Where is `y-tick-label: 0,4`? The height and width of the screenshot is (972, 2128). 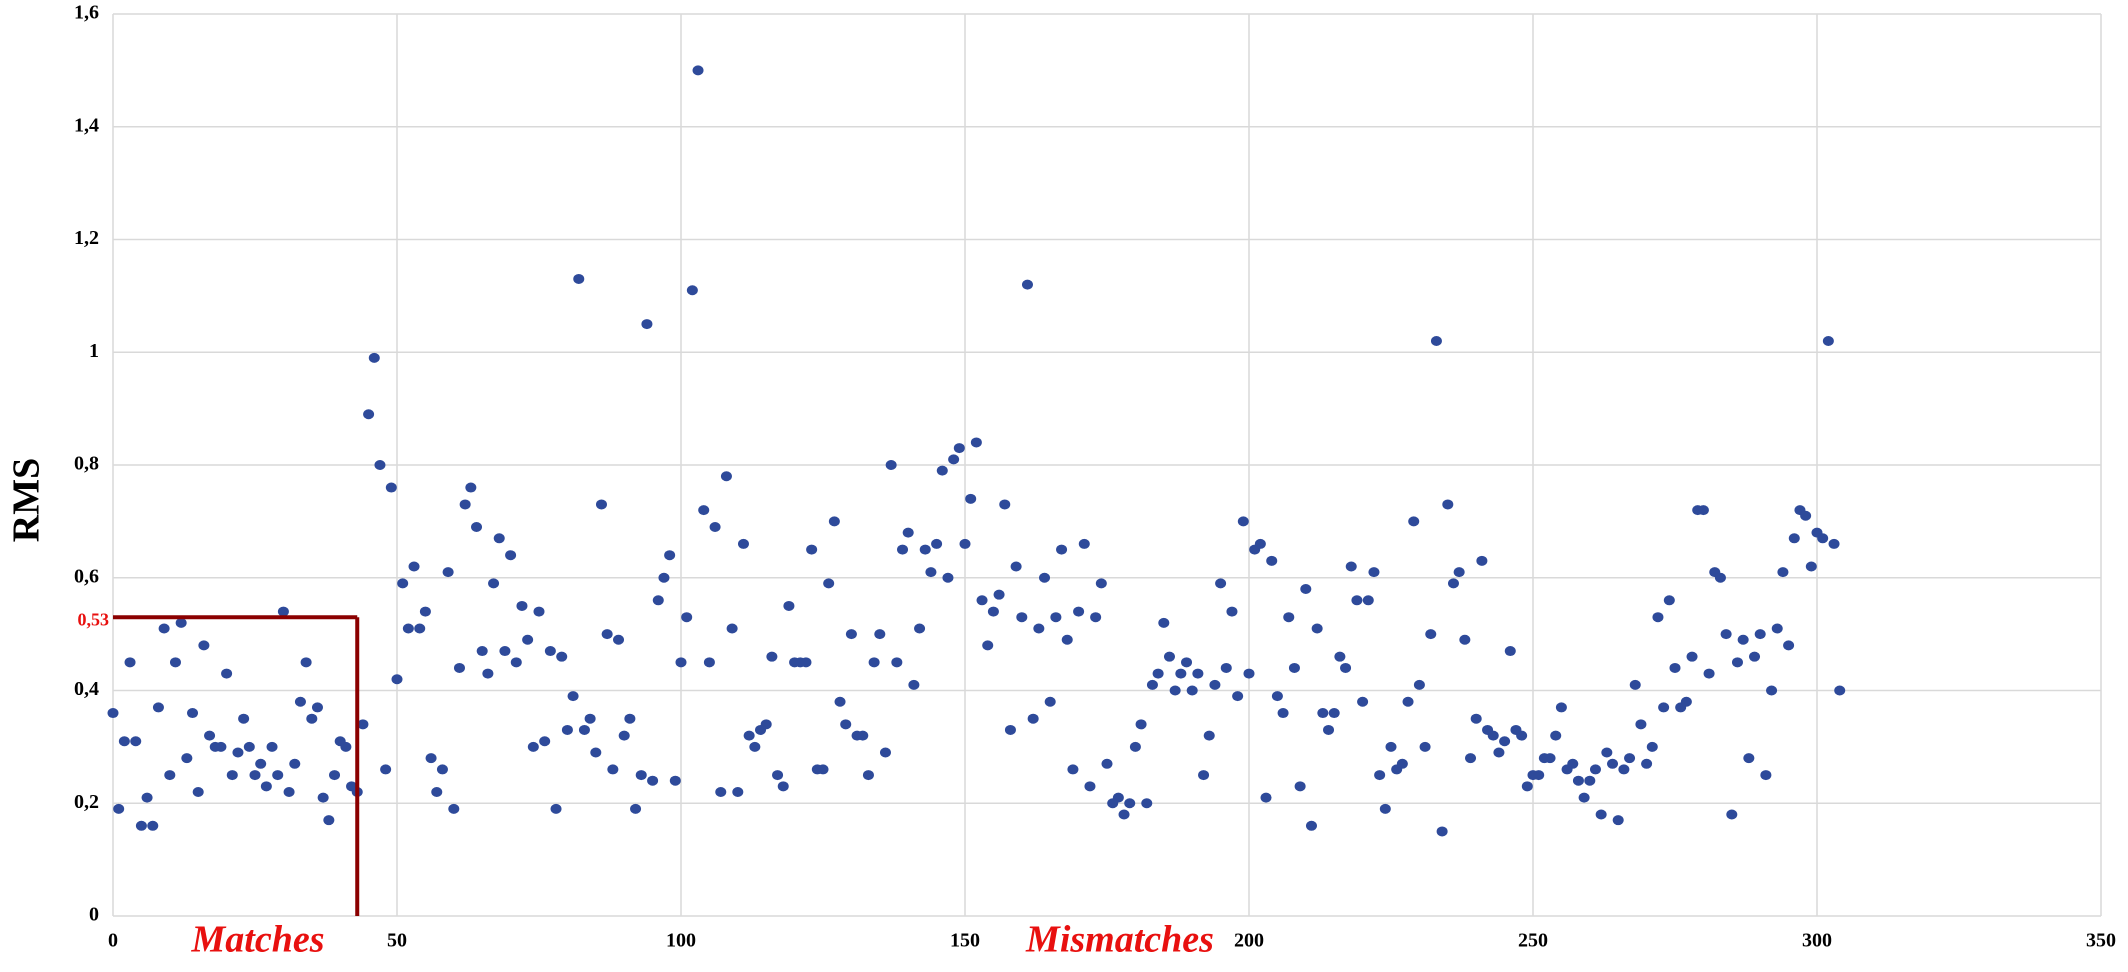
y-tick-label: 0,4 is located at coordinates (86, 689).